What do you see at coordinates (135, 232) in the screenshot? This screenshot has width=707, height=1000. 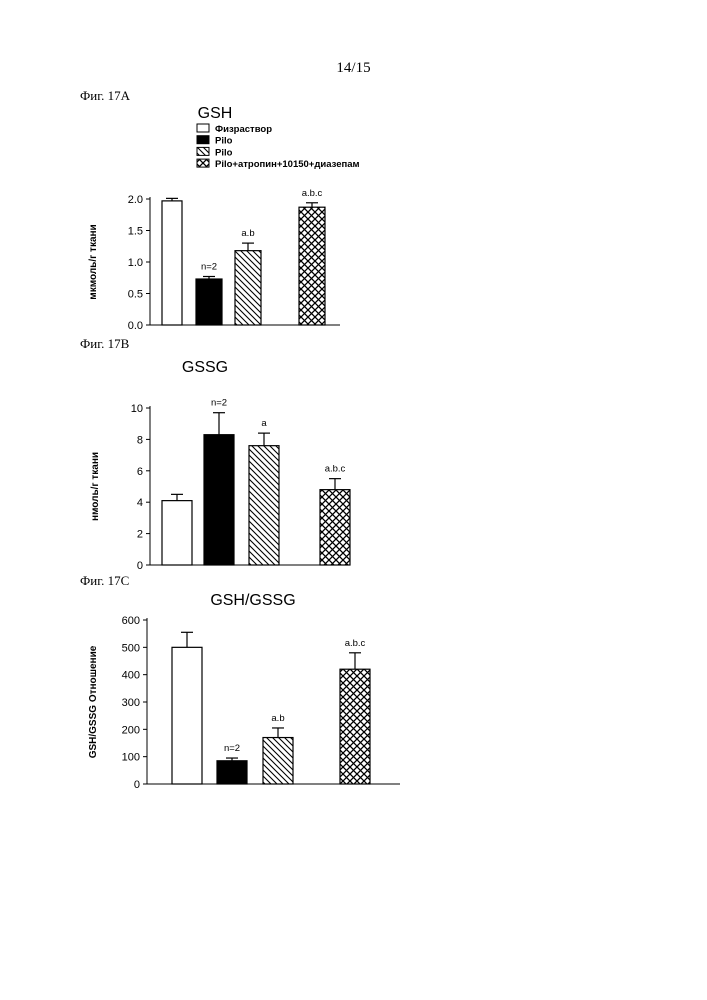 I see `y-tick-label: 1.5` at bounding box center [135, 232].